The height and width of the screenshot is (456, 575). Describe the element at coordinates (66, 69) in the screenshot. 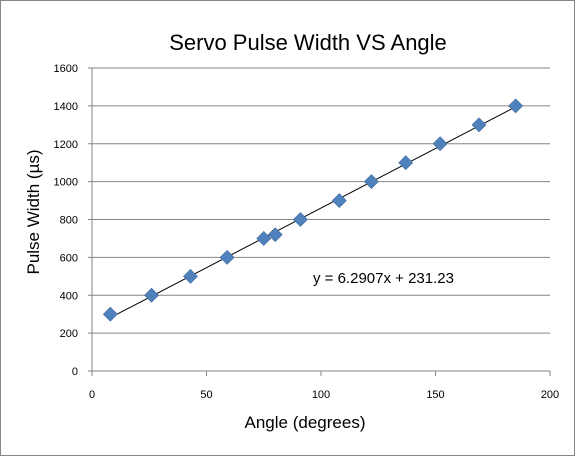

I see `y-tick-label: 1600` at that location.